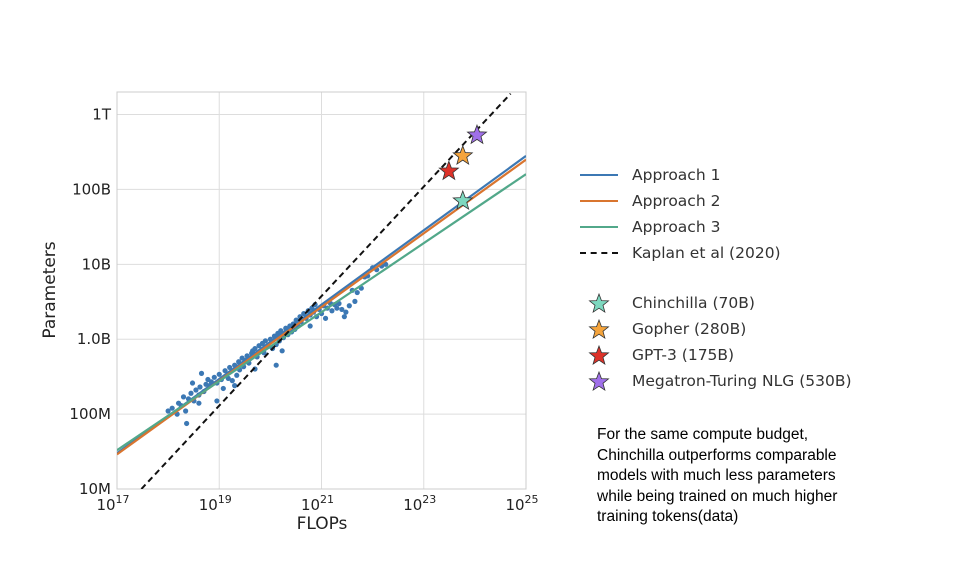 The width and height of the screenshot is (953, 567). What do you see at coordinates (703, 434) in the screenshot?
I see `note-line: For the same compute budget,` at bounding box center [703, 434].